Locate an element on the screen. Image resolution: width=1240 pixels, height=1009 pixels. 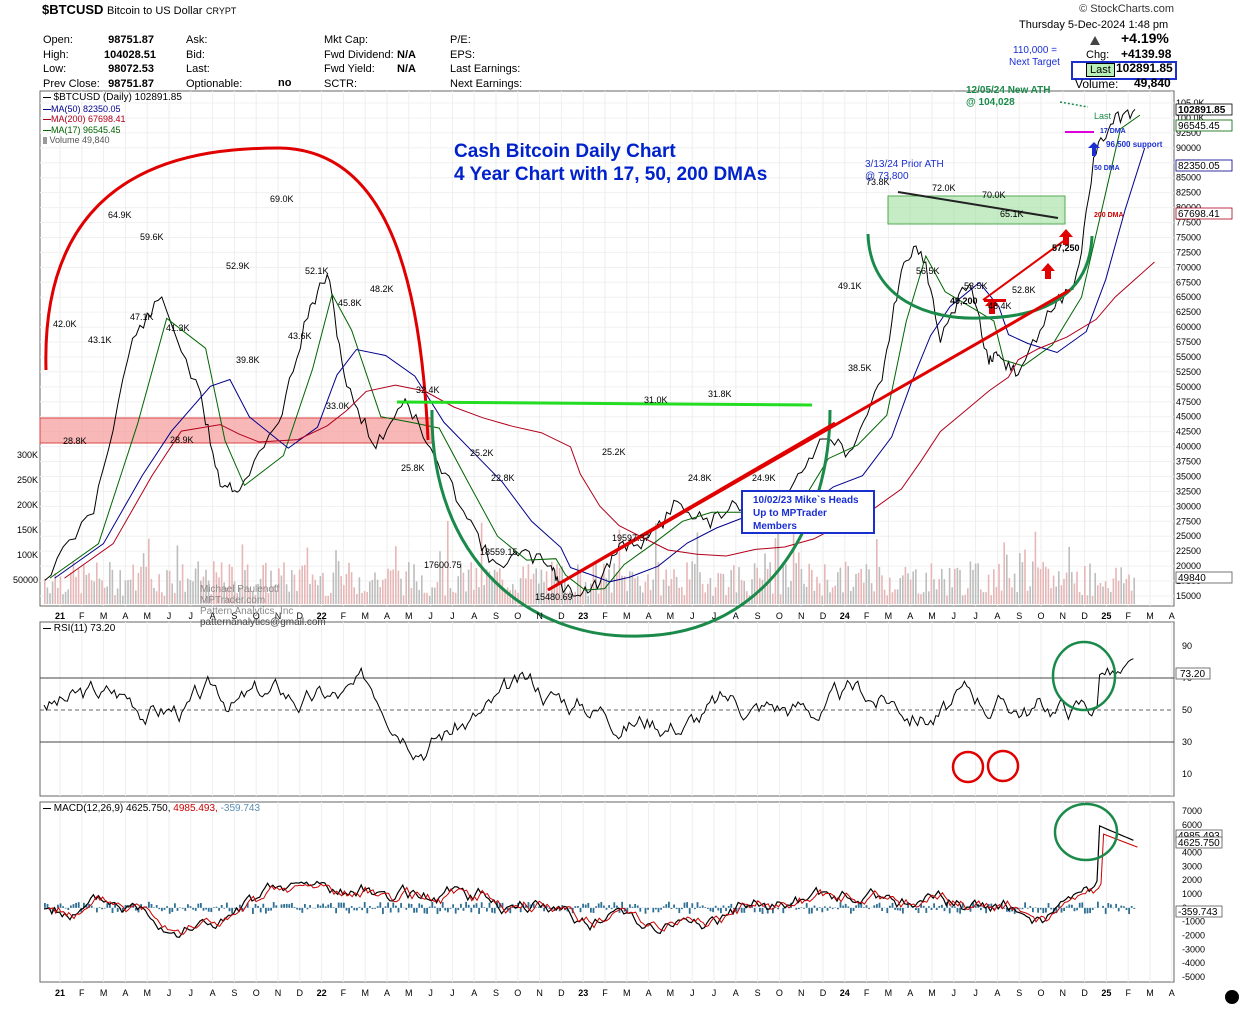
resistance-zone is located at coordinates (976, 210).